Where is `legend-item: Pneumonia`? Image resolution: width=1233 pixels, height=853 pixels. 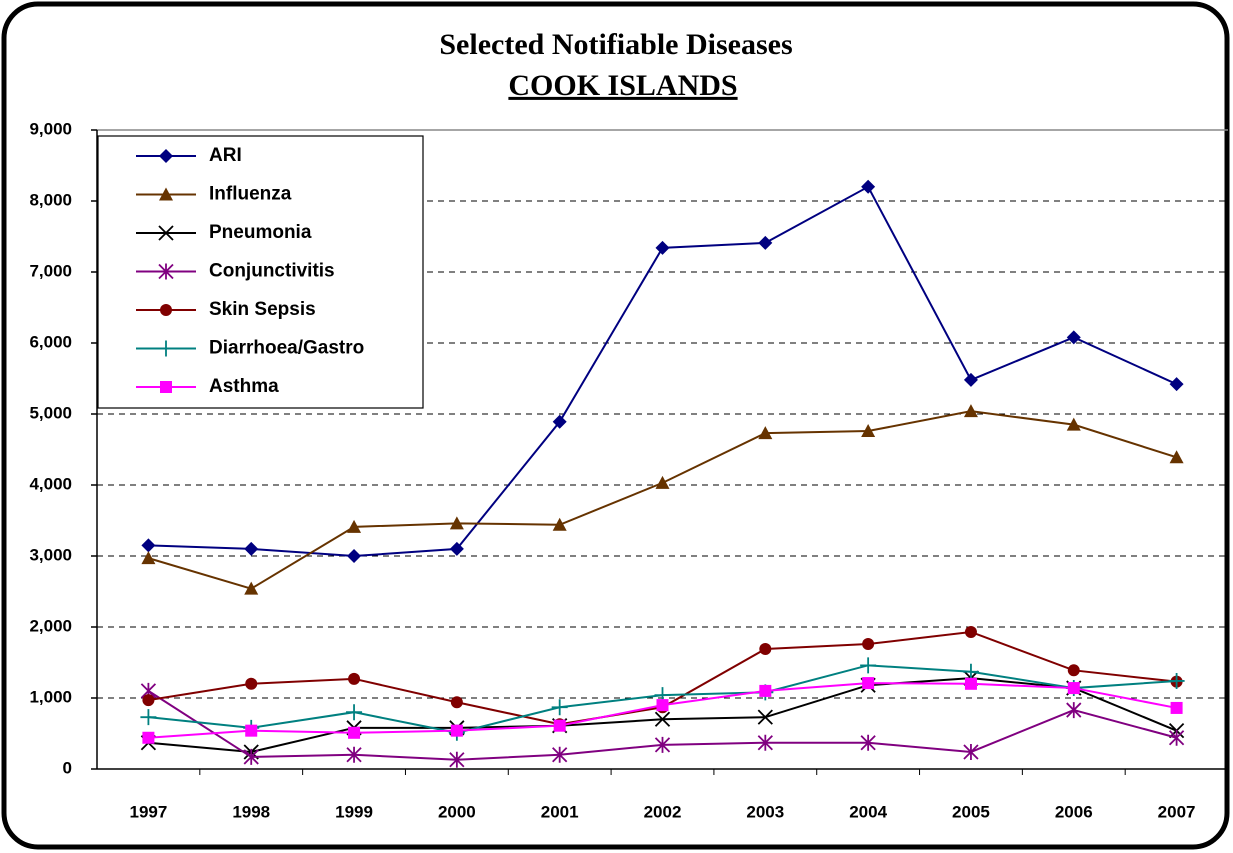
legend-item: Pneumonia is located at coordinates (224, 232).